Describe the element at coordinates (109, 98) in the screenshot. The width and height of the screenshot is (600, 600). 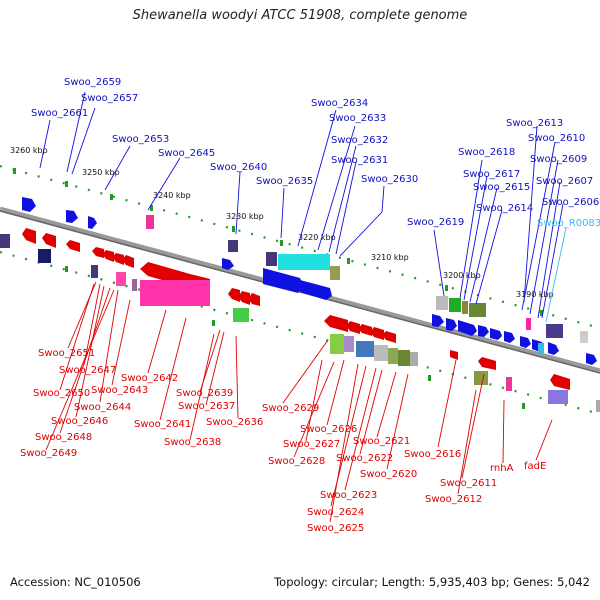
I see `gene-label: Swoo_2657` at that location.